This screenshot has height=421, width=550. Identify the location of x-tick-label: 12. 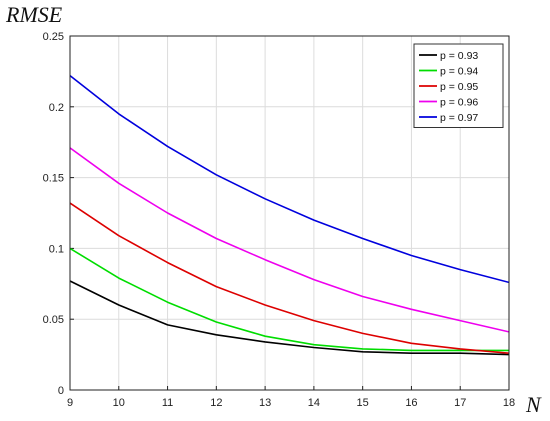
(216, 403).